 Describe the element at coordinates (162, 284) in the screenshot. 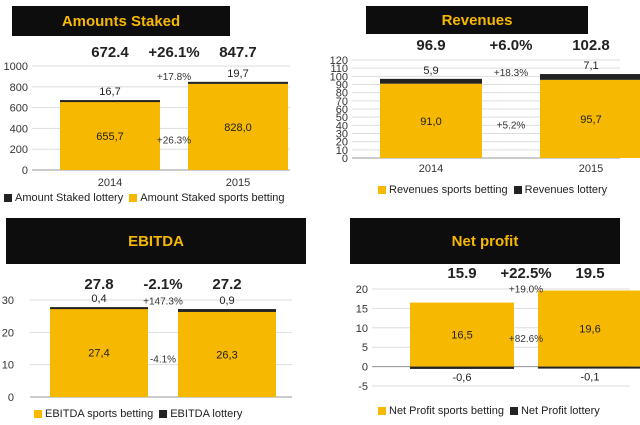

I see `total-change-label: -2.1%` at that location.